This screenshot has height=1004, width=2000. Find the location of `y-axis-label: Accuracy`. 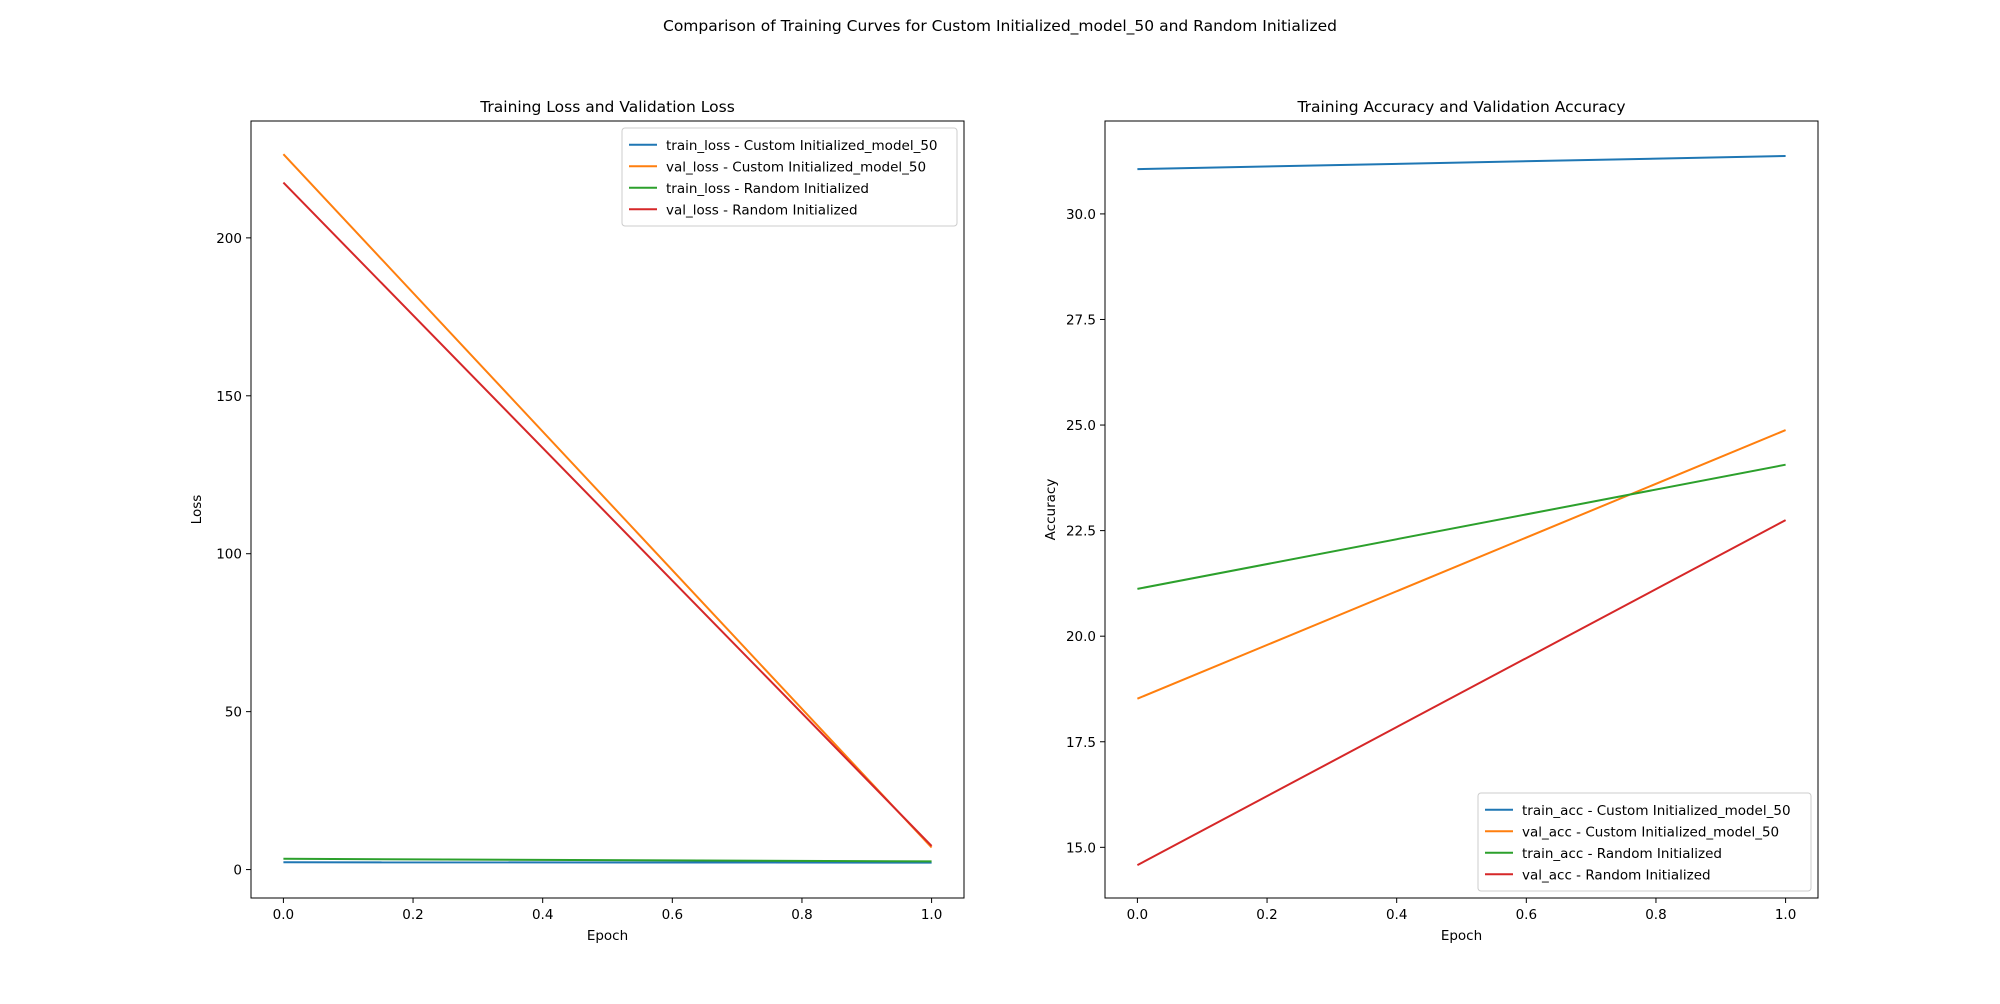

y-axis-label: Accuracy is located at coordinates (1051, 510).